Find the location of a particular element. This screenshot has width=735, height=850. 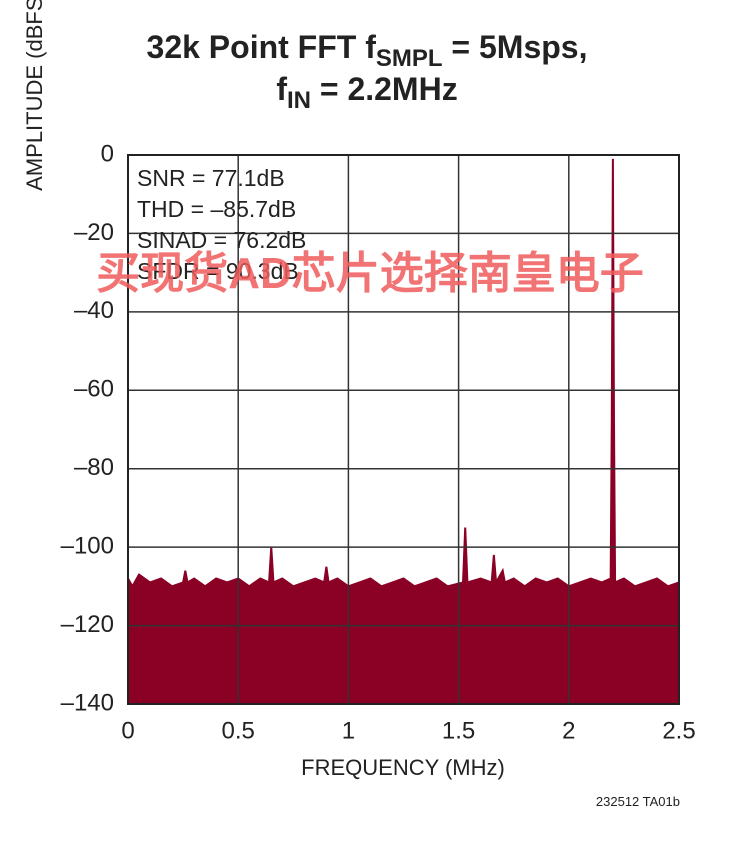

watermark: 买现货AD芯片选择南皇电子 is located at coordinates (370, 273).